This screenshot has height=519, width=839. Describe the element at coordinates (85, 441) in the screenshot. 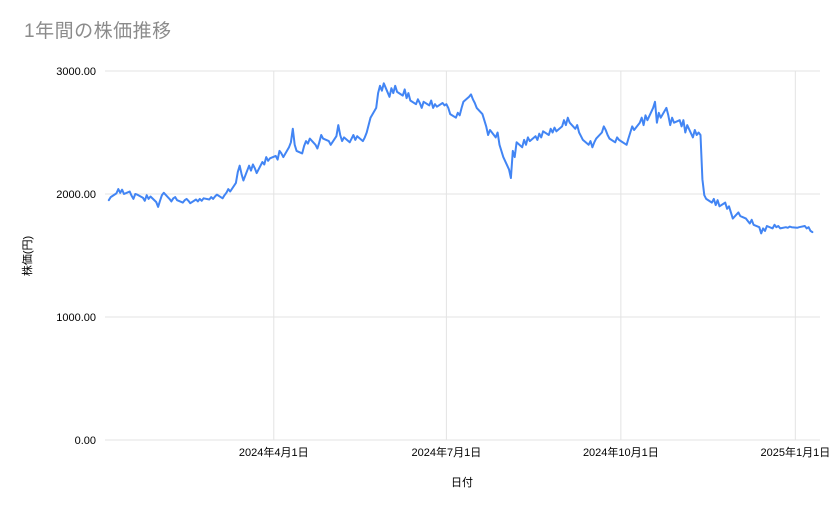

I see `y-tick-label: 0.00` at that location.